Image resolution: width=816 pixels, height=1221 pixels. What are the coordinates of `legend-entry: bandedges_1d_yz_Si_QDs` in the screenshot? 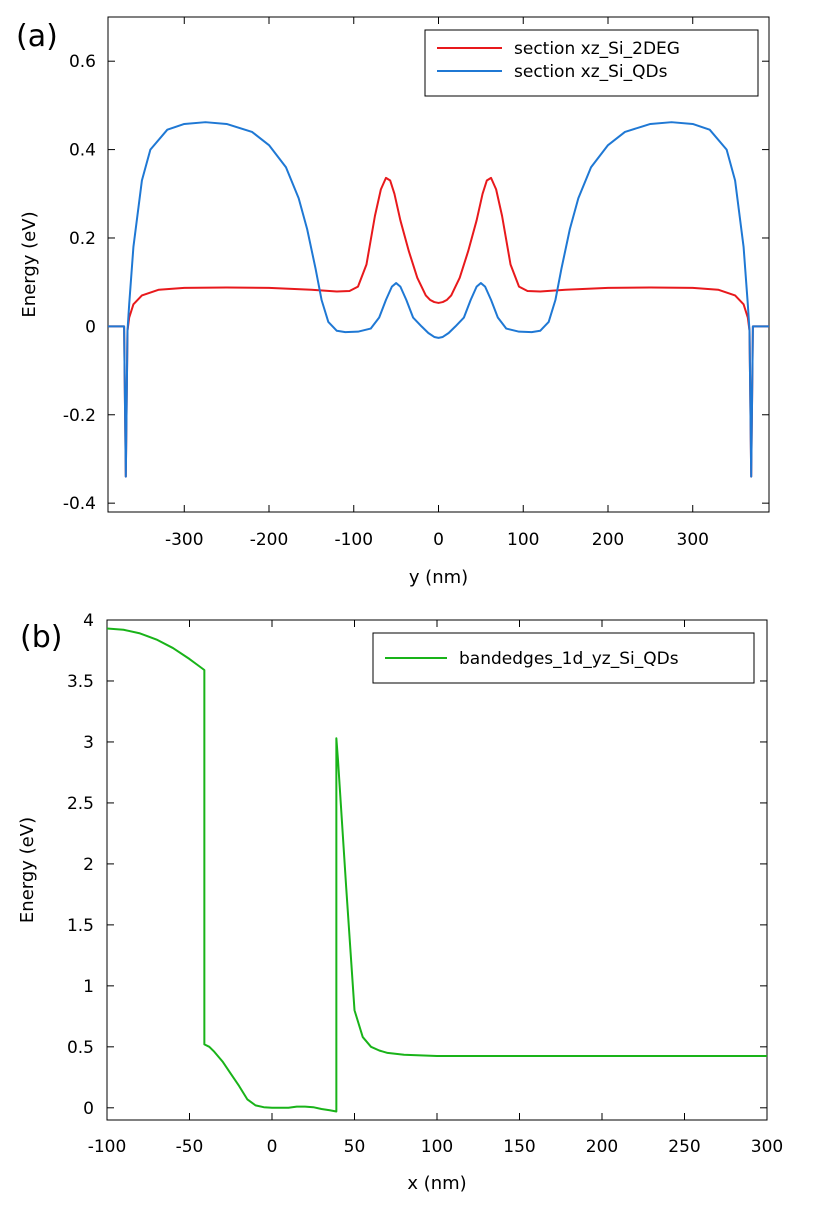 It's located at (569, 659).